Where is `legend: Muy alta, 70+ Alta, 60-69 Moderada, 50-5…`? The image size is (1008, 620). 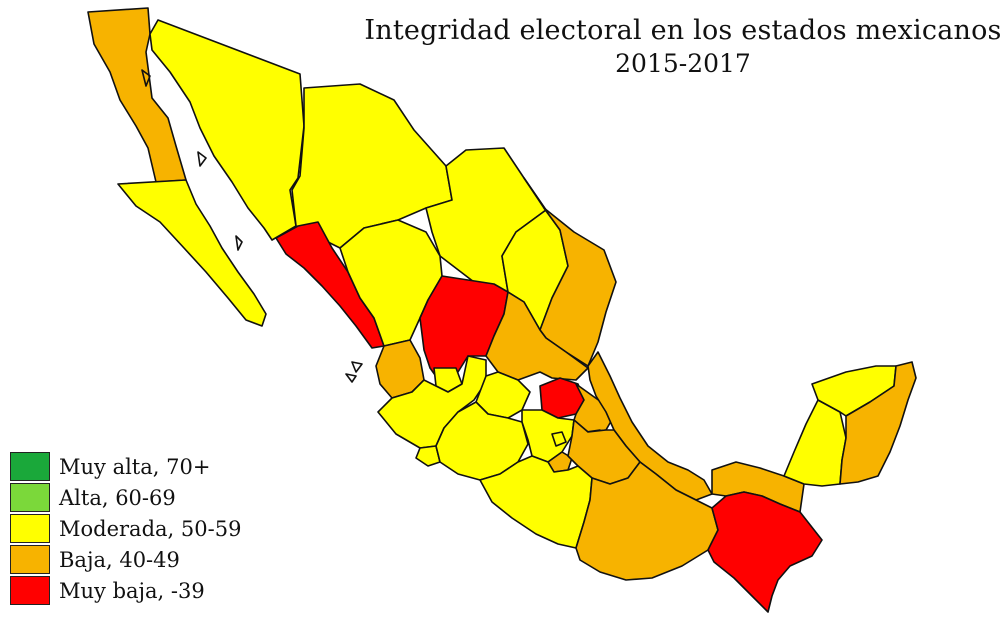 legend: Muy alta, 70+ Alta, 60-69 Moderada, 50-5… is located at coordinates (125, 528).